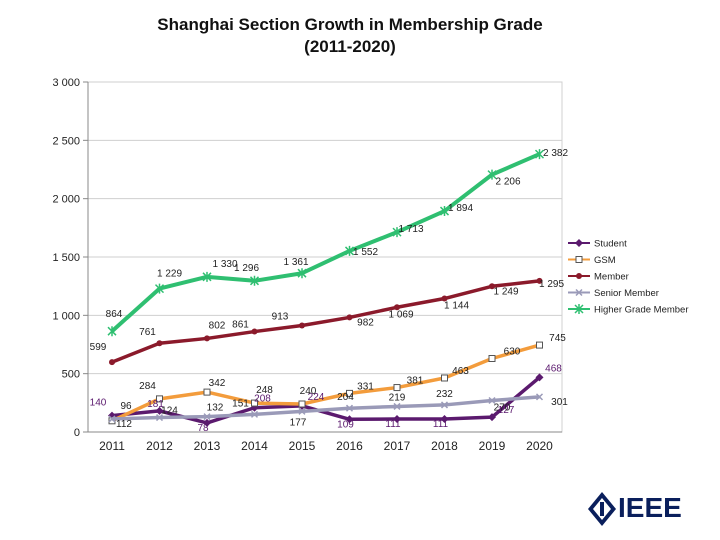 This screenshot has height=540, width=720. What do you see at coordinates (240, 403) in the screenshot?
I see `data-label: 151` at bounding box center [240, 403].